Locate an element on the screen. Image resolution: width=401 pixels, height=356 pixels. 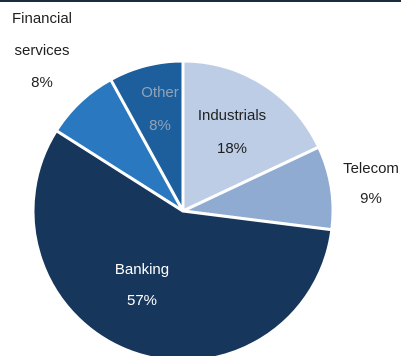
top-border-rule is located at coordinates (200, 1).